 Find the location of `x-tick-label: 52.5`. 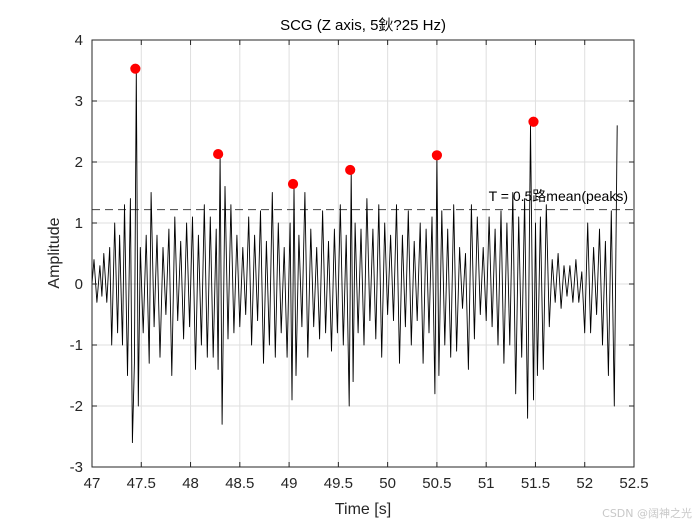

x-tick-label: 52.5 is located at coordinates (633, 483).